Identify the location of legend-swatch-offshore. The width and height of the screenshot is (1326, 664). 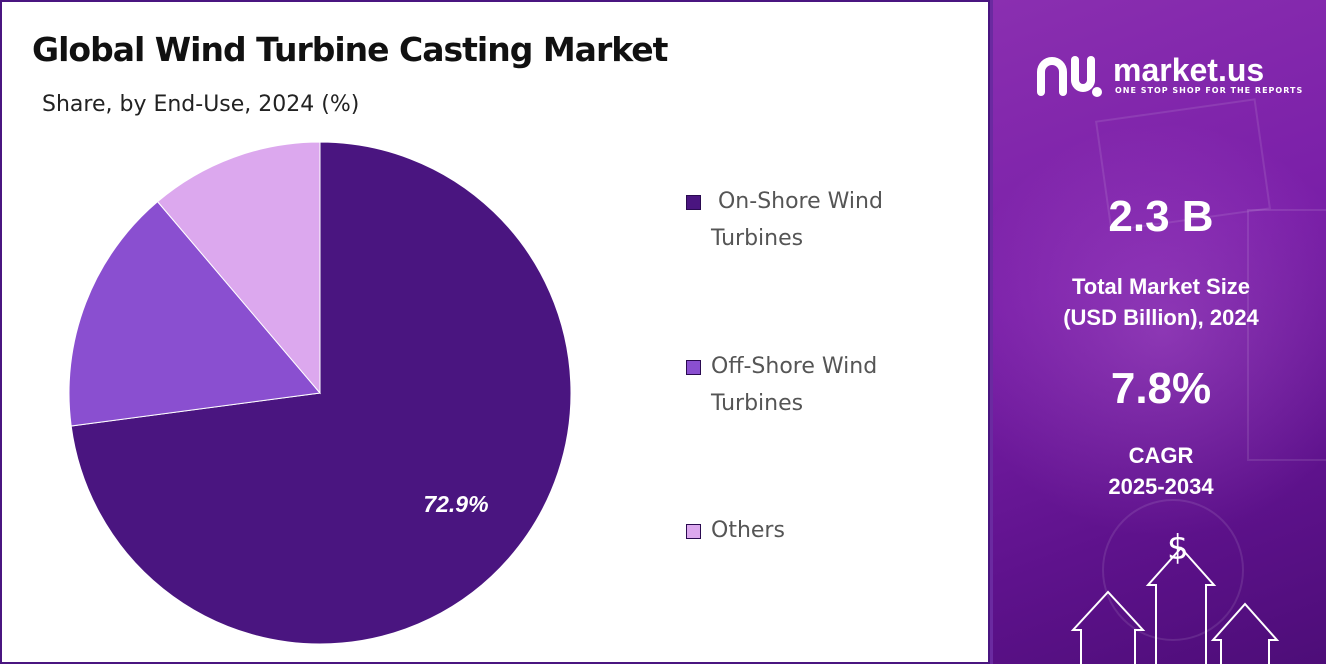
(693, 367).